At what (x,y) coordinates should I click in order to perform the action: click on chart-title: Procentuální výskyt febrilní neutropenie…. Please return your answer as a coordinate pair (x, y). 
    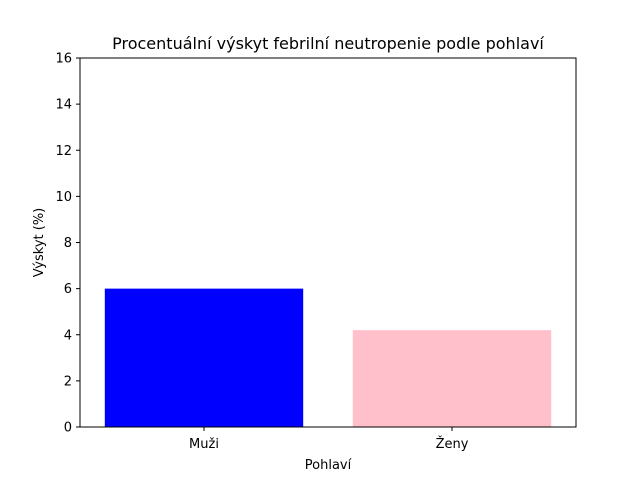
    Looking at the image, I should click on (328, 43).